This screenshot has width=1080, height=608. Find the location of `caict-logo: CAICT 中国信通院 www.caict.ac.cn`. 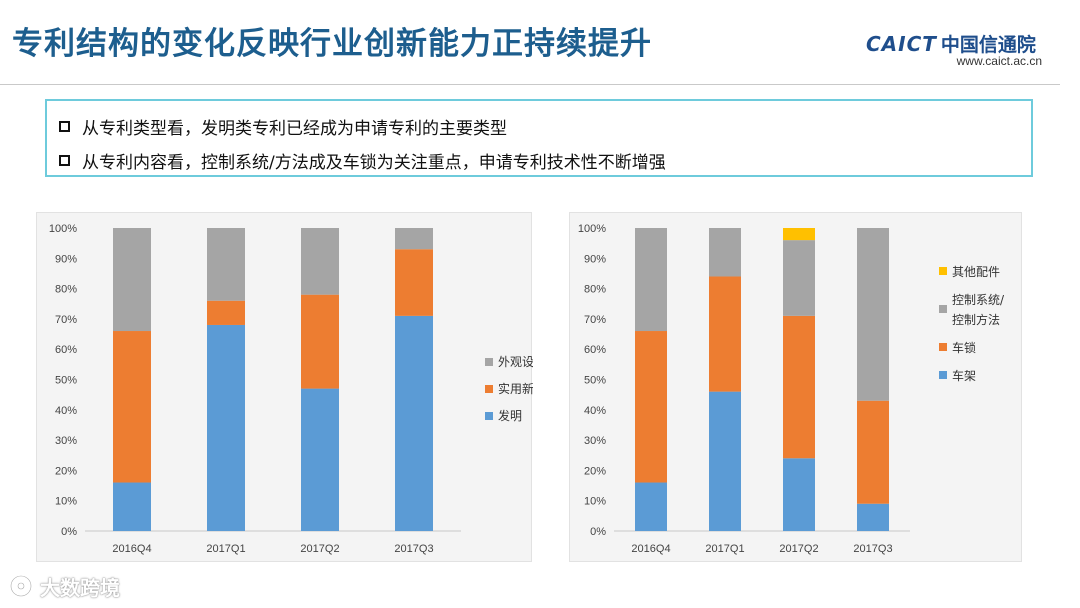

caict-logo: CAICT 中国信通院 www.caict.ac.cn is located at coordinates (961, 52).